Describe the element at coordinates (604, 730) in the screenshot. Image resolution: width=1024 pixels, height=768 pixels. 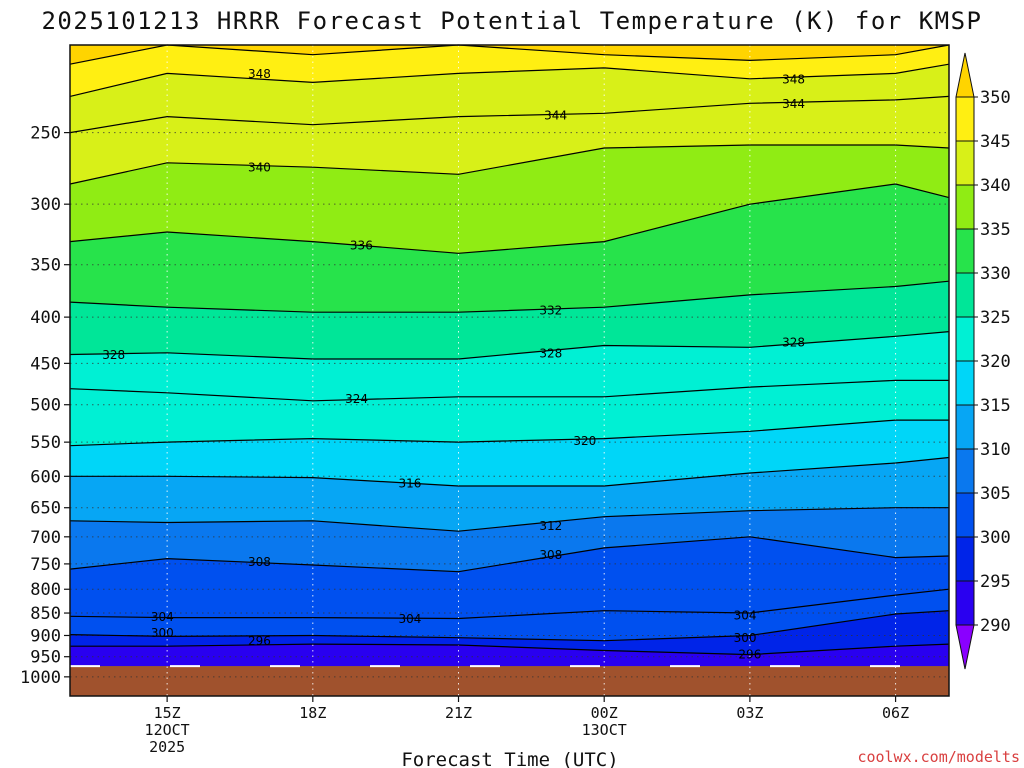
I see `x-tick-label: 13OCT` at that location.